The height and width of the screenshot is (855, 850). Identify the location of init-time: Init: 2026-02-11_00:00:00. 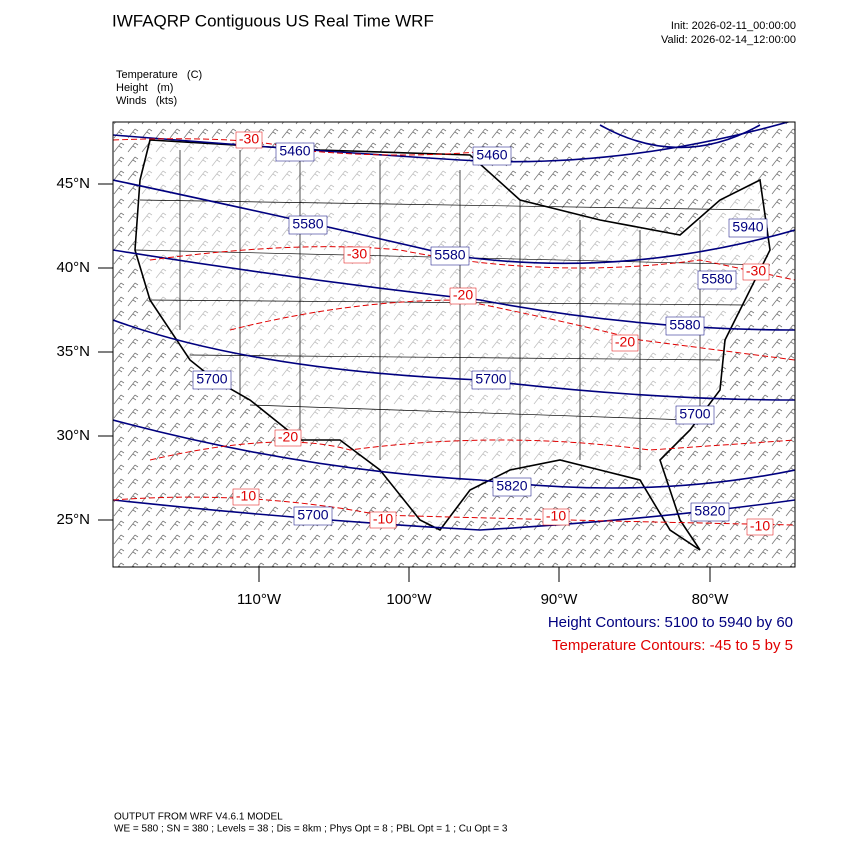
(733, 26).